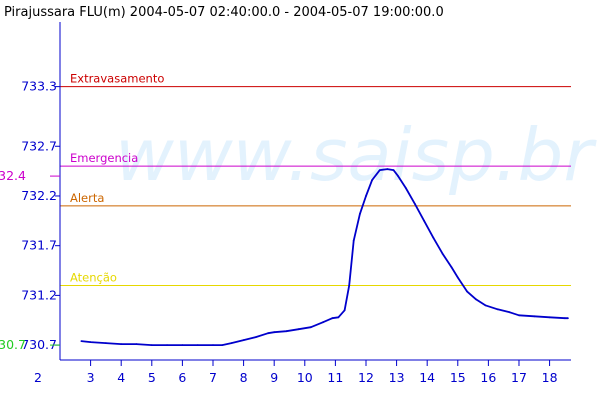 Image resolution: width=600 pixels, height=400 pixels. I want to click on x-tick-label: 11, so click(335, 377).